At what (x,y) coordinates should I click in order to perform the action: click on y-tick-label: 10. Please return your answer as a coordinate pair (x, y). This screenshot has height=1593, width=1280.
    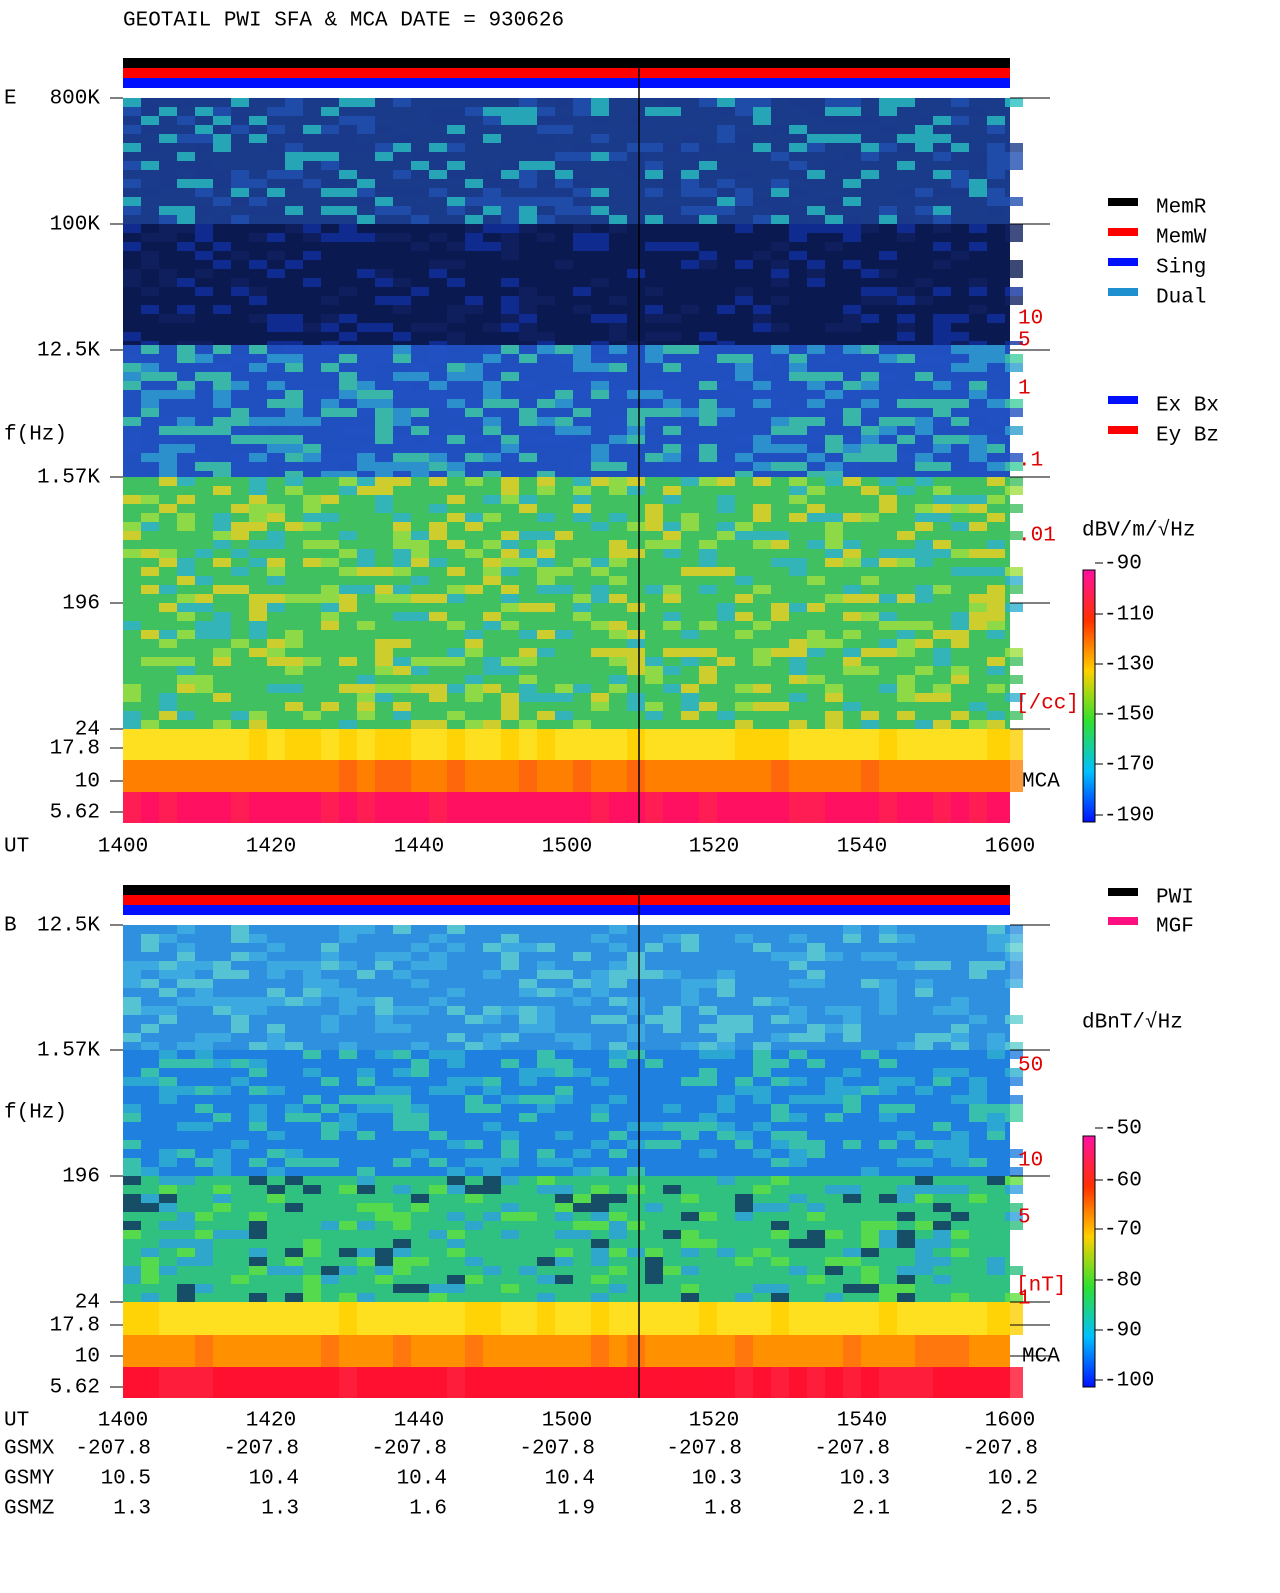
    Looking at the image, I should click on (87, 1357).